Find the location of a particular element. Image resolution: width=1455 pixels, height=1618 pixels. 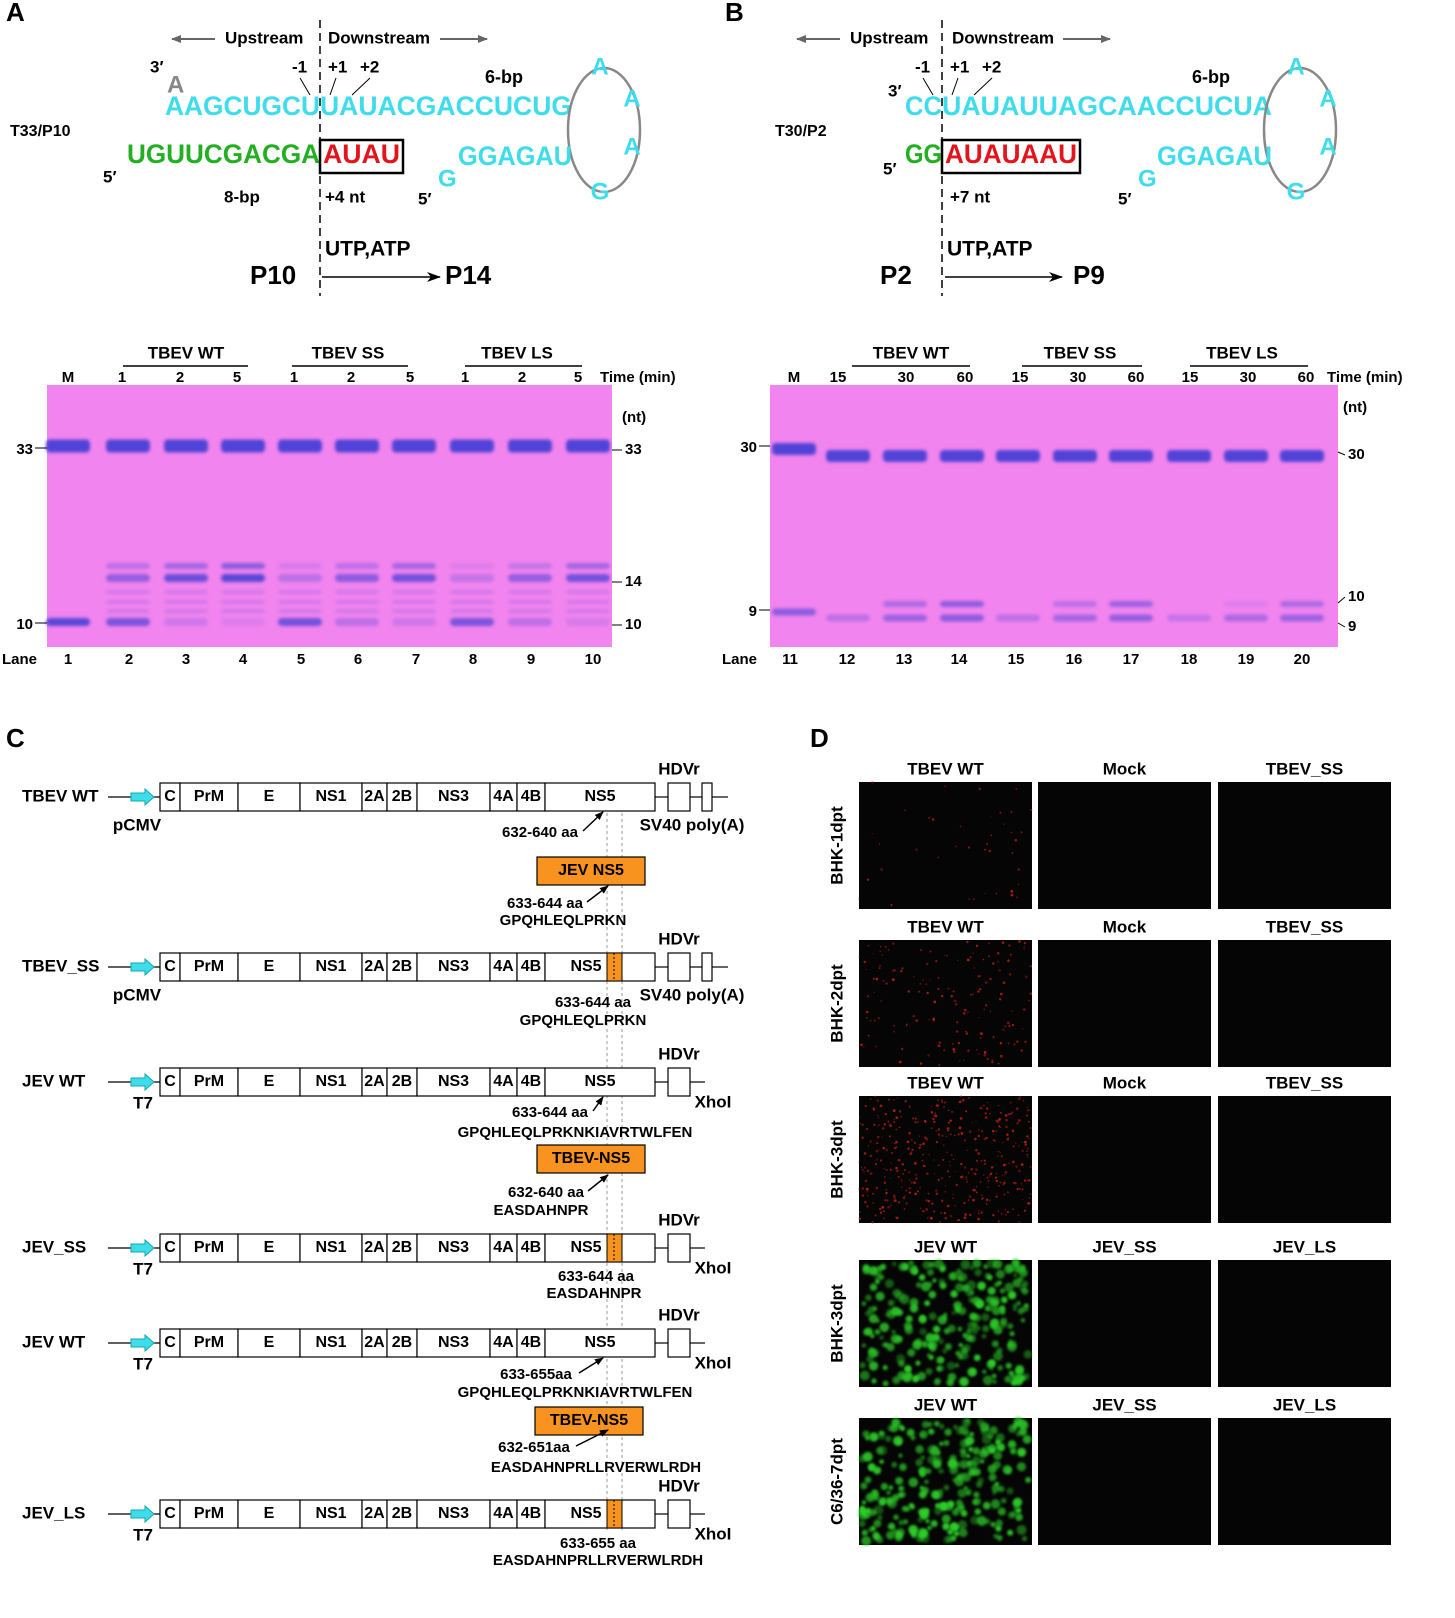

gene-label: 4A is located at coordinates (503, 1247).